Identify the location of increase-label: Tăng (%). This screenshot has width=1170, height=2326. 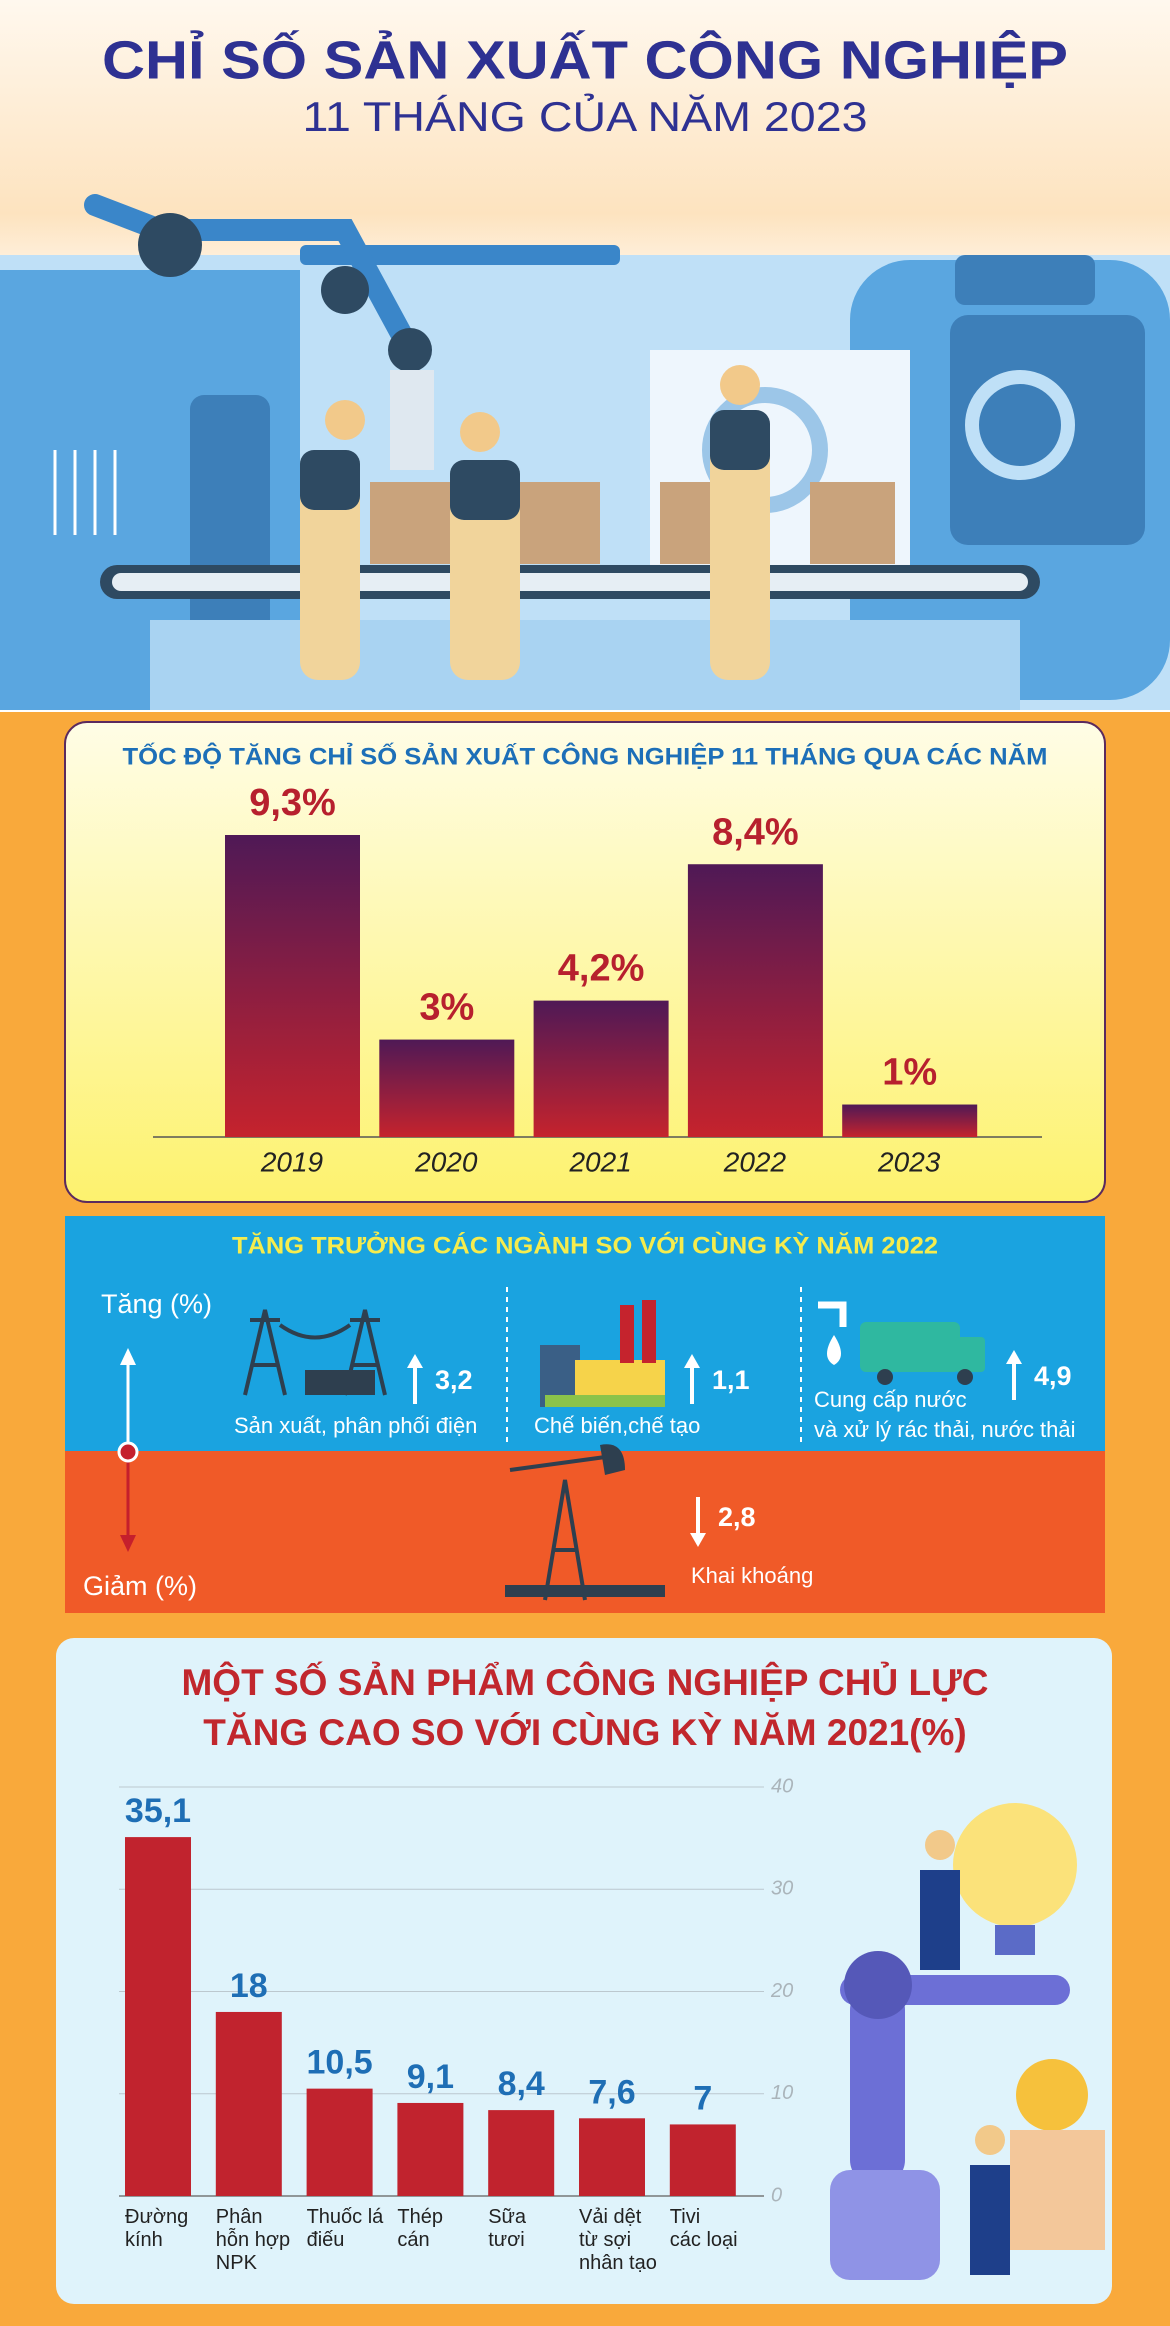
(156, 1304).